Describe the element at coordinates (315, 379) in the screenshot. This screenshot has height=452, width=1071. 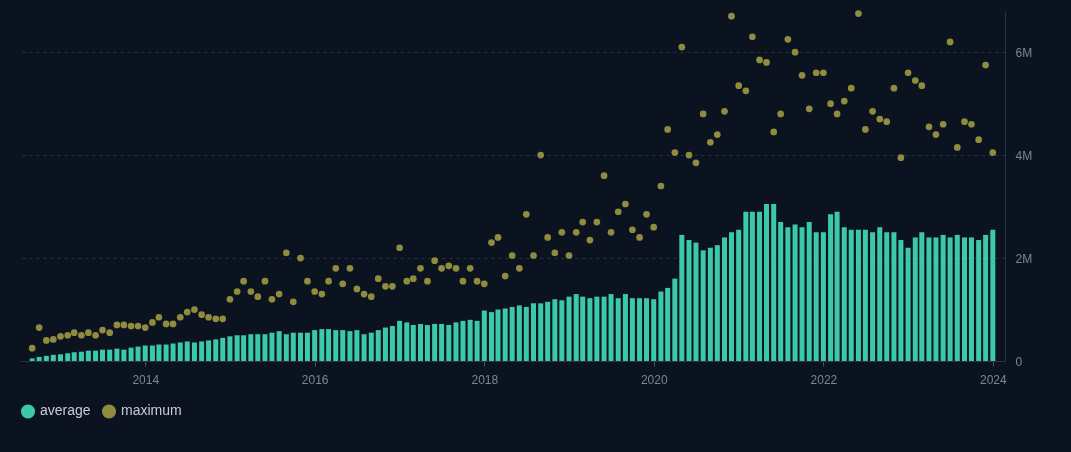
I see `x-tick-label: 2016` at that location.